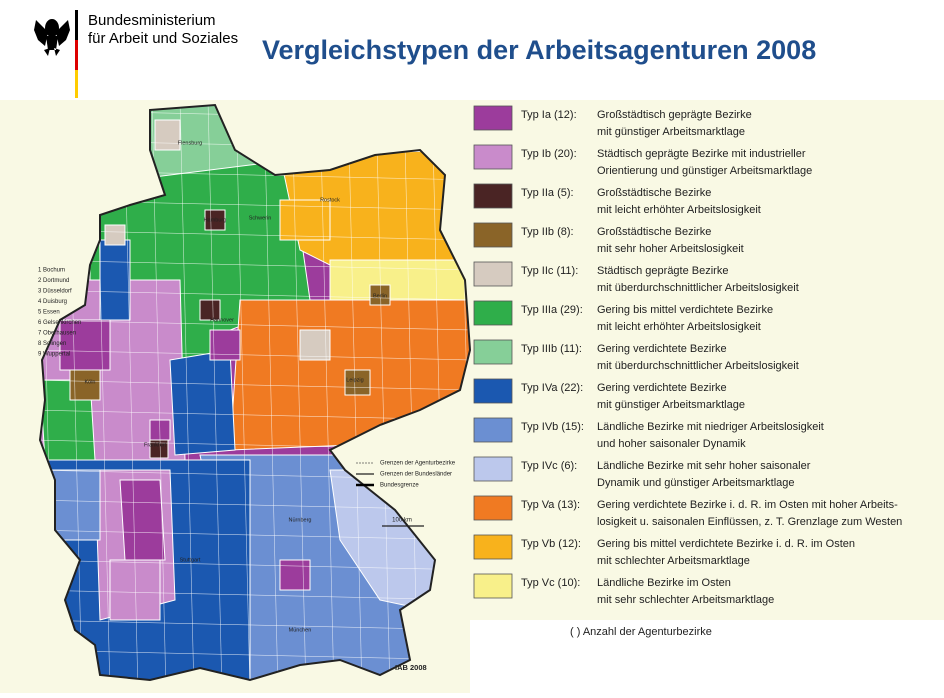  Describe the element at coordinates (674, 115) in the screenshot. I see `legend-text: Großstädtisch geprägte Bezirke` at that location.